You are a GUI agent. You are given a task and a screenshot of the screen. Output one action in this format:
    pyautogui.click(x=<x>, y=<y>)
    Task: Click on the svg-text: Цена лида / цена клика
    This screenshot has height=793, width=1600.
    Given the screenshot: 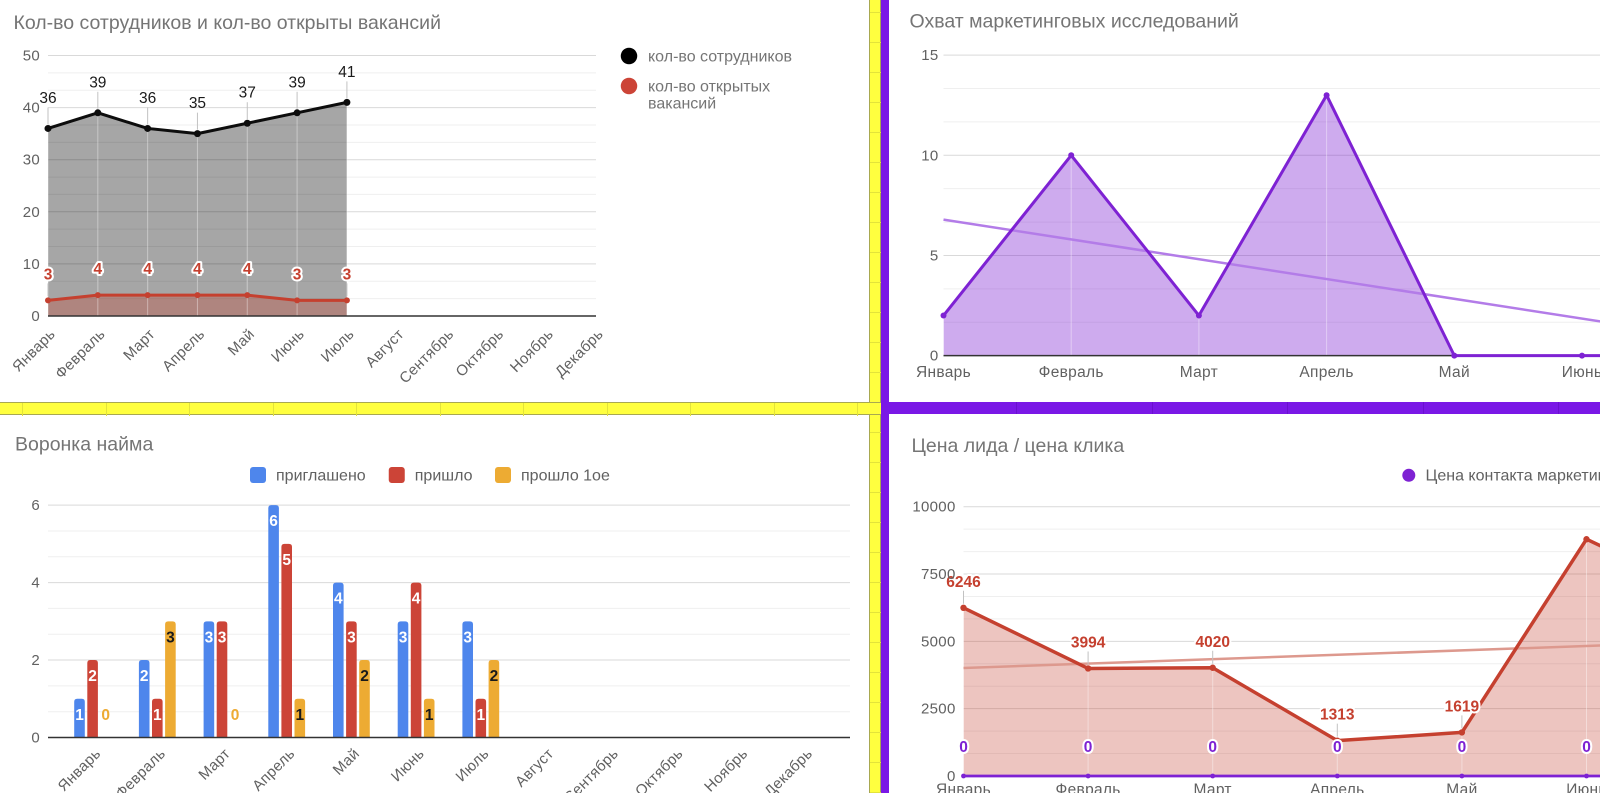 What is the action you would take?
    pyautogui.click(x=1017, y=446)
    